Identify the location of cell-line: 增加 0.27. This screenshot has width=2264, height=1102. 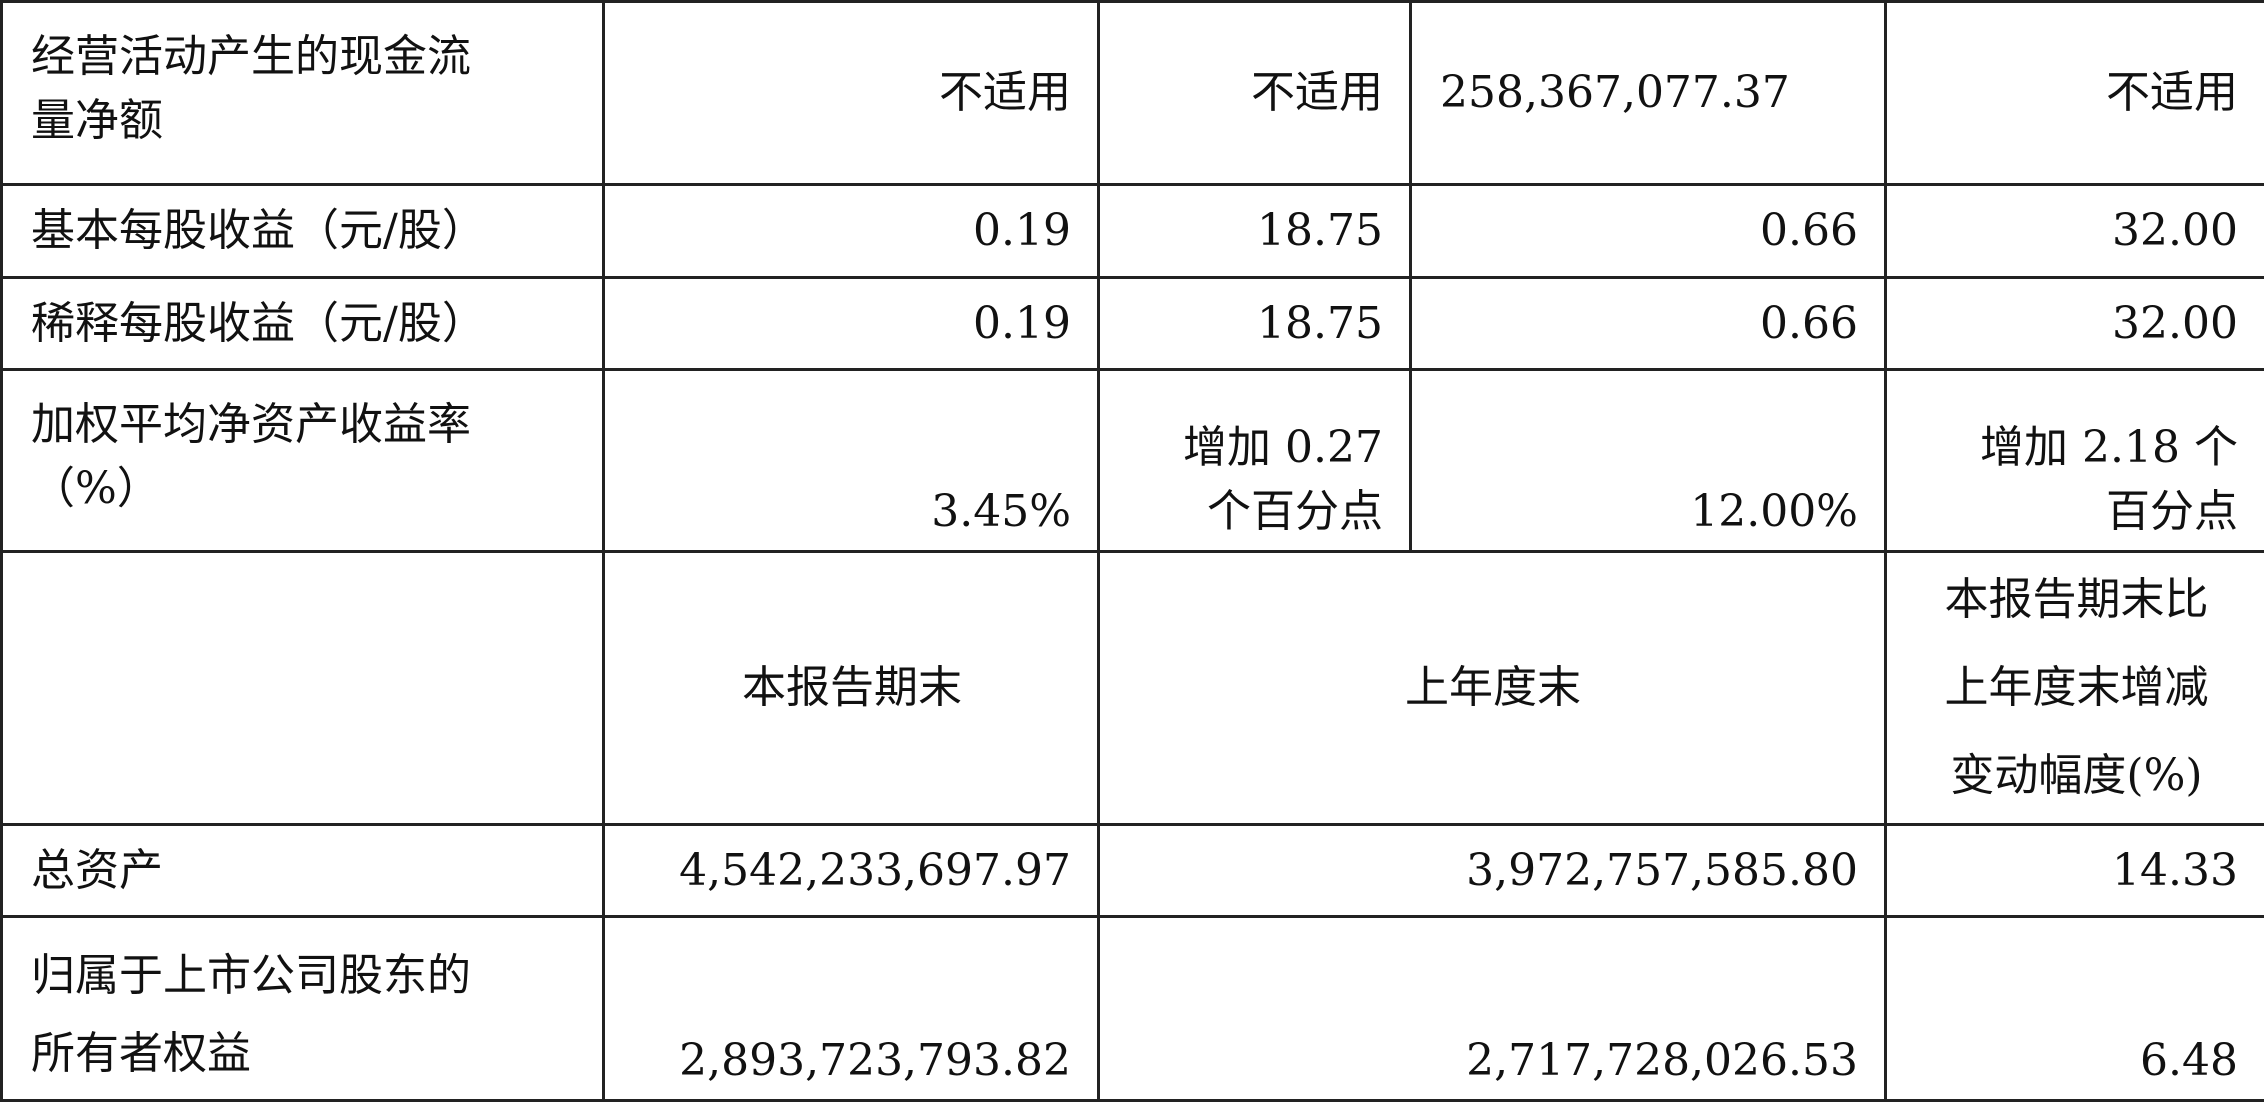
(1255, 448).